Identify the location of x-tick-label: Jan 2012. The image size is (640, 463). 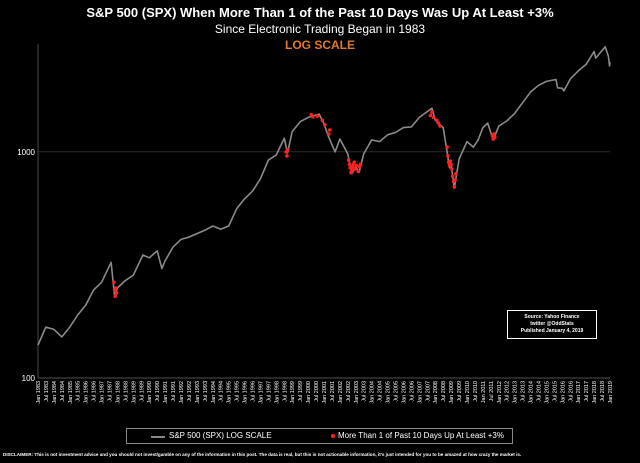
(500, 392).